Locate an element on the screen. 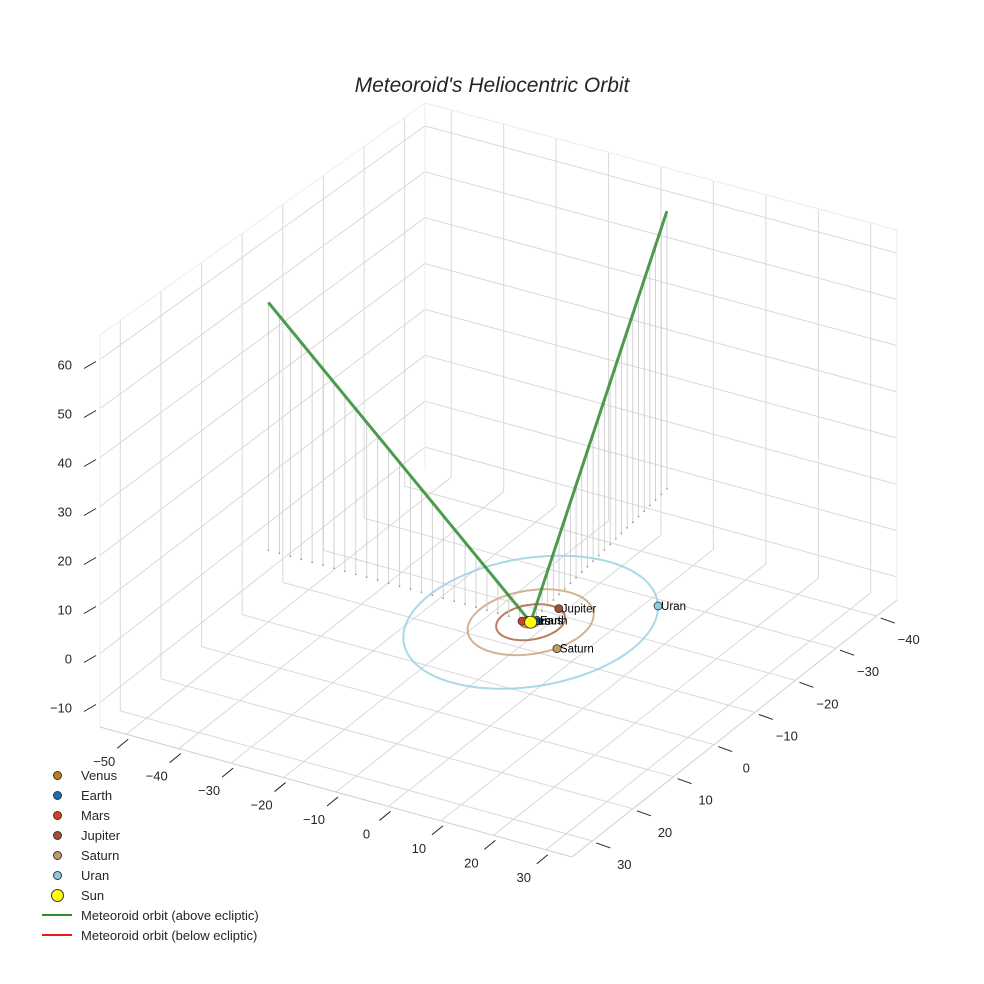 This screenshot has width=984, height=984. legend-item-earth: Earth is located at coordinates (148, 795).